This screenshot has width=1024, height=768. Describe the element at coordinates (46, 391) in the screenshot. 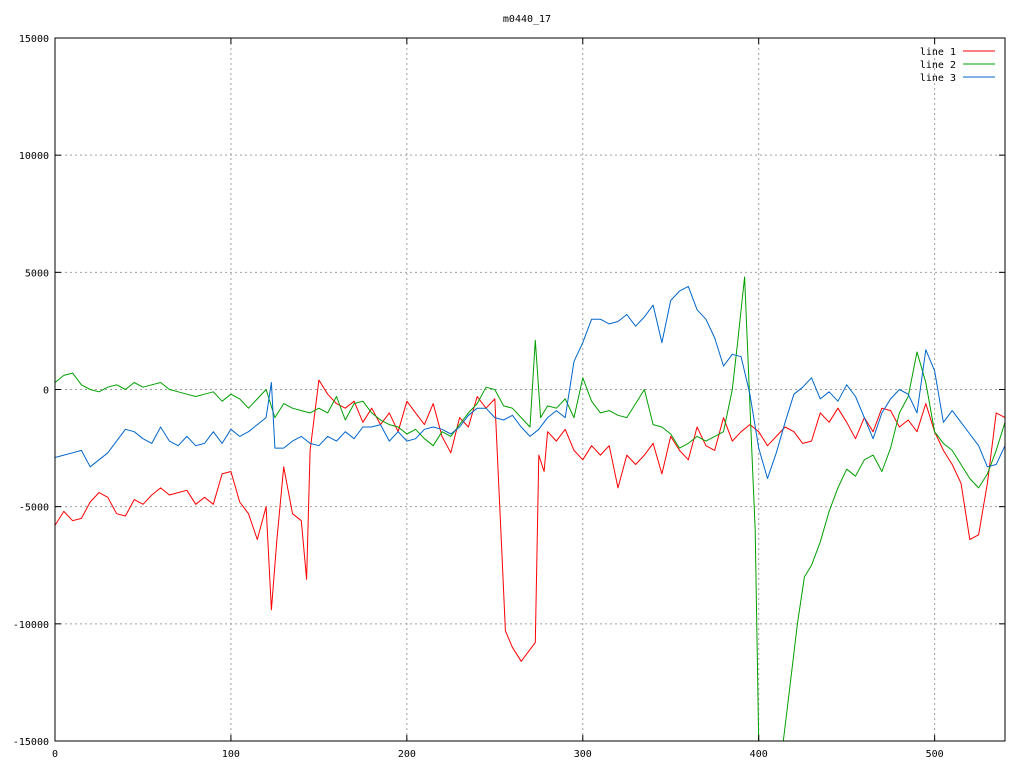

I see `y-tick-label: 0` at that location.